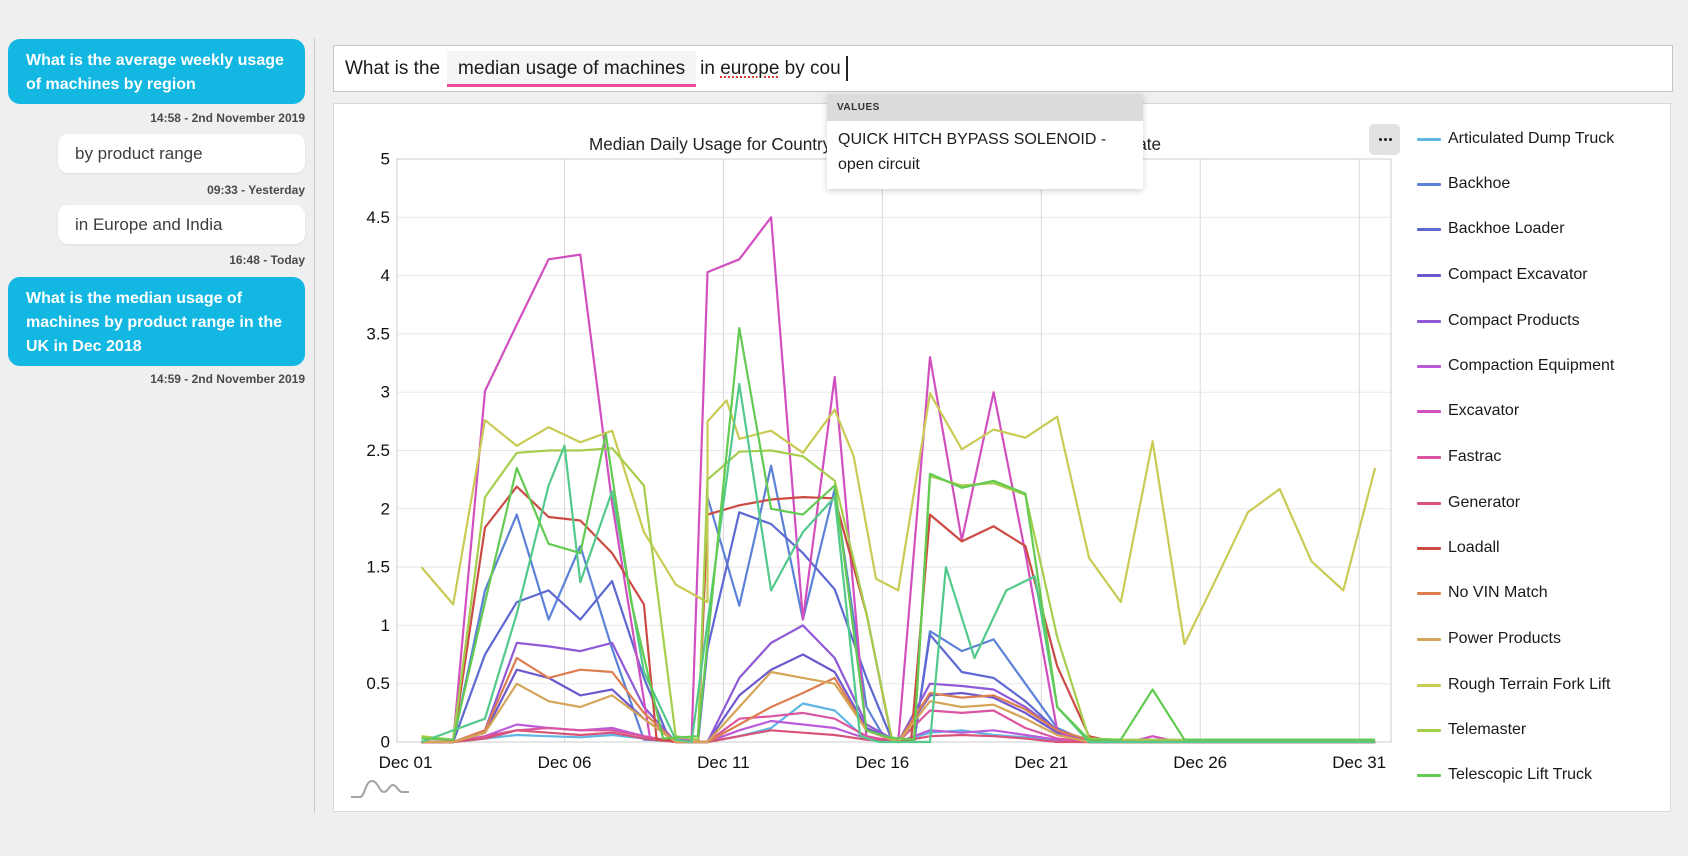 This screenshot has height=856, width=1688. What do you see at coordinates (723, 762) in the screenshot?
I see `svg-text: Dec 11` at bounding box center [723, 762].